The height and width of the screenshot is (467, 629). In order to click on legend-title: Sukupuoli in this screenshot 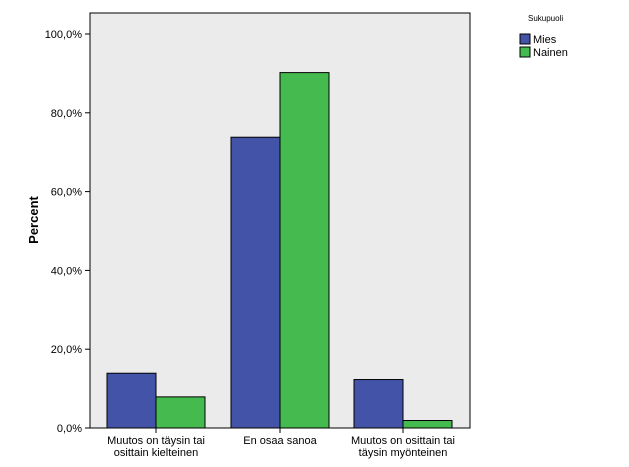, I will do `click(545, 18)`.